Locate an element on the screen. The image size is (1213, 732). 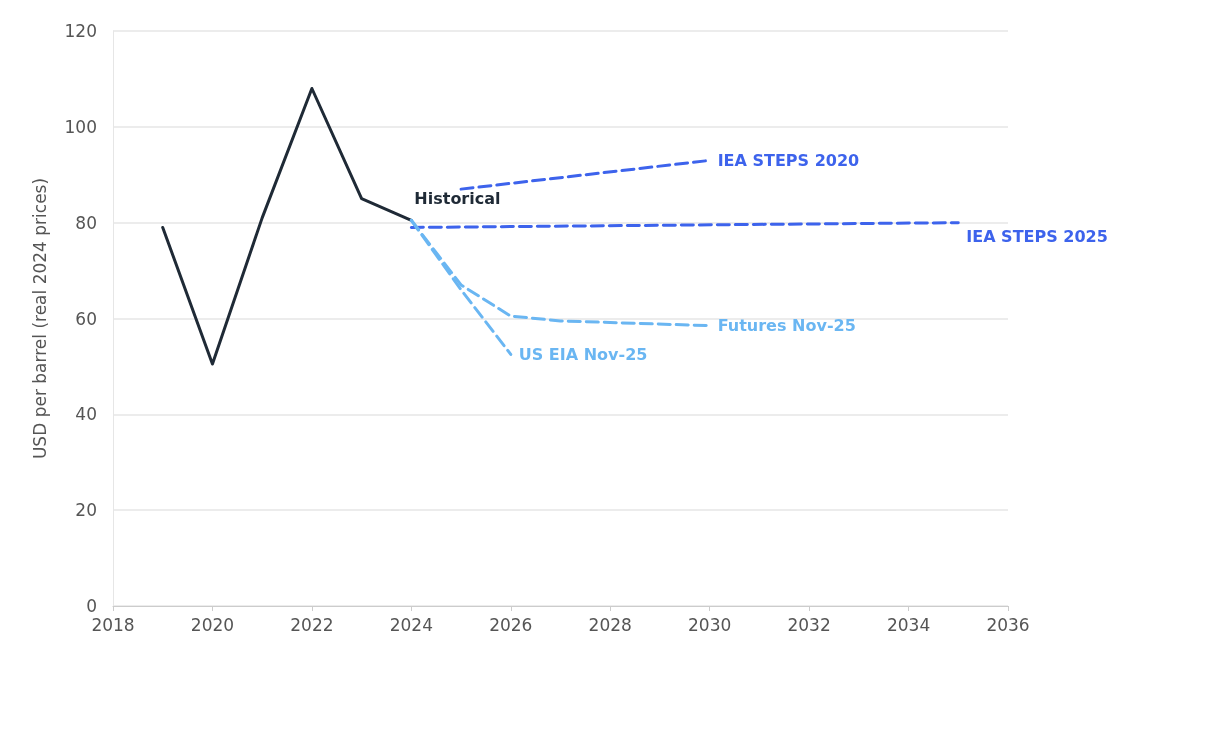
series-label: Futures Nov-25 is located at coordinates (786, 326).